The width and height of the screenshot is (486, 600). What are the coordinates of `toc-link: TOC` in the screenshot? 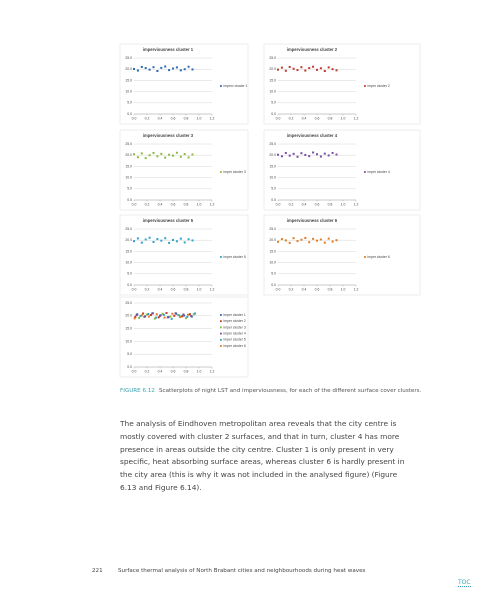 It's located at (464, 583).